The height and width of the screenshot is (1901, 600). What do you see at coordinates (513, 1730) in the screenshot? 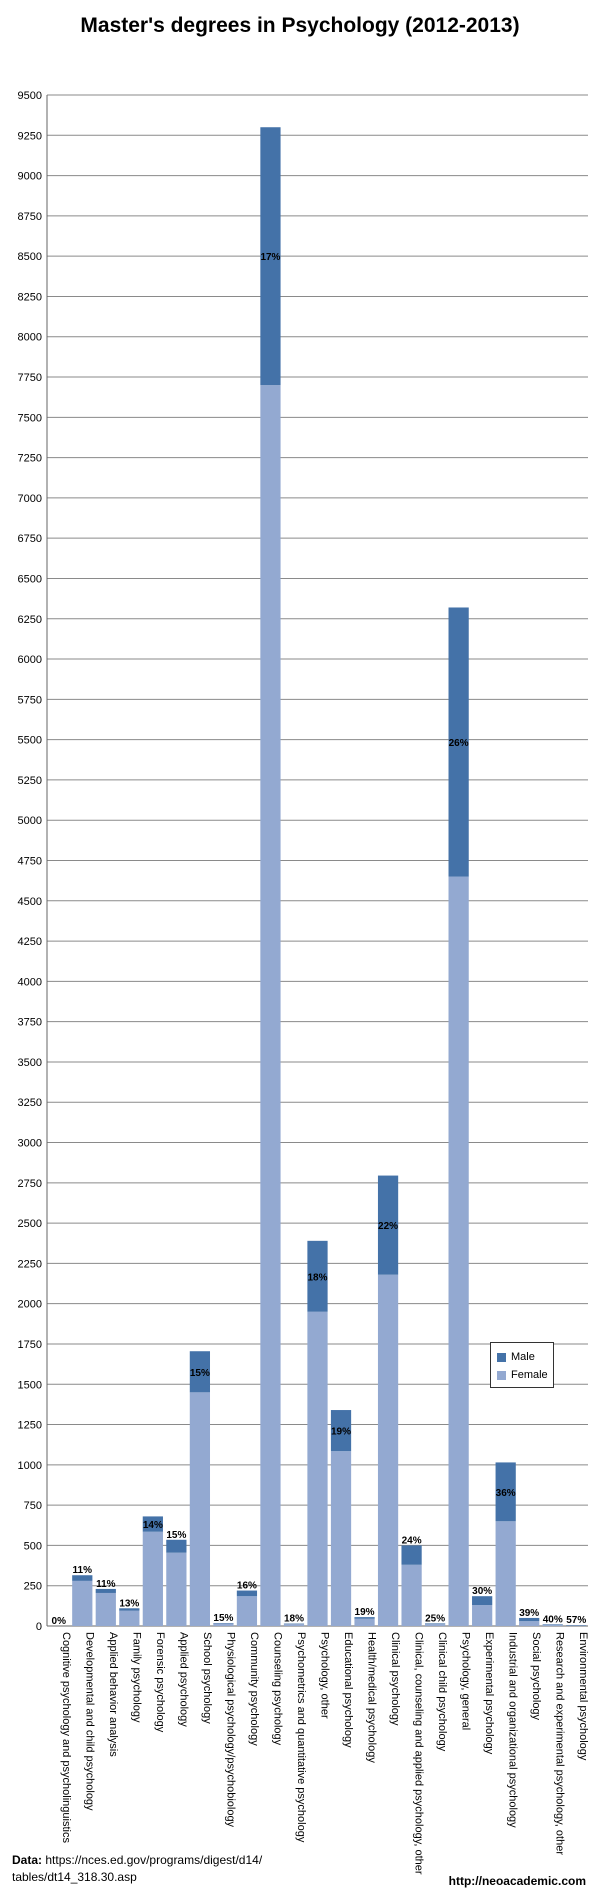
I see `x-tick-label: Industrial and organizational psychology` at bounding box center [513, 1730].